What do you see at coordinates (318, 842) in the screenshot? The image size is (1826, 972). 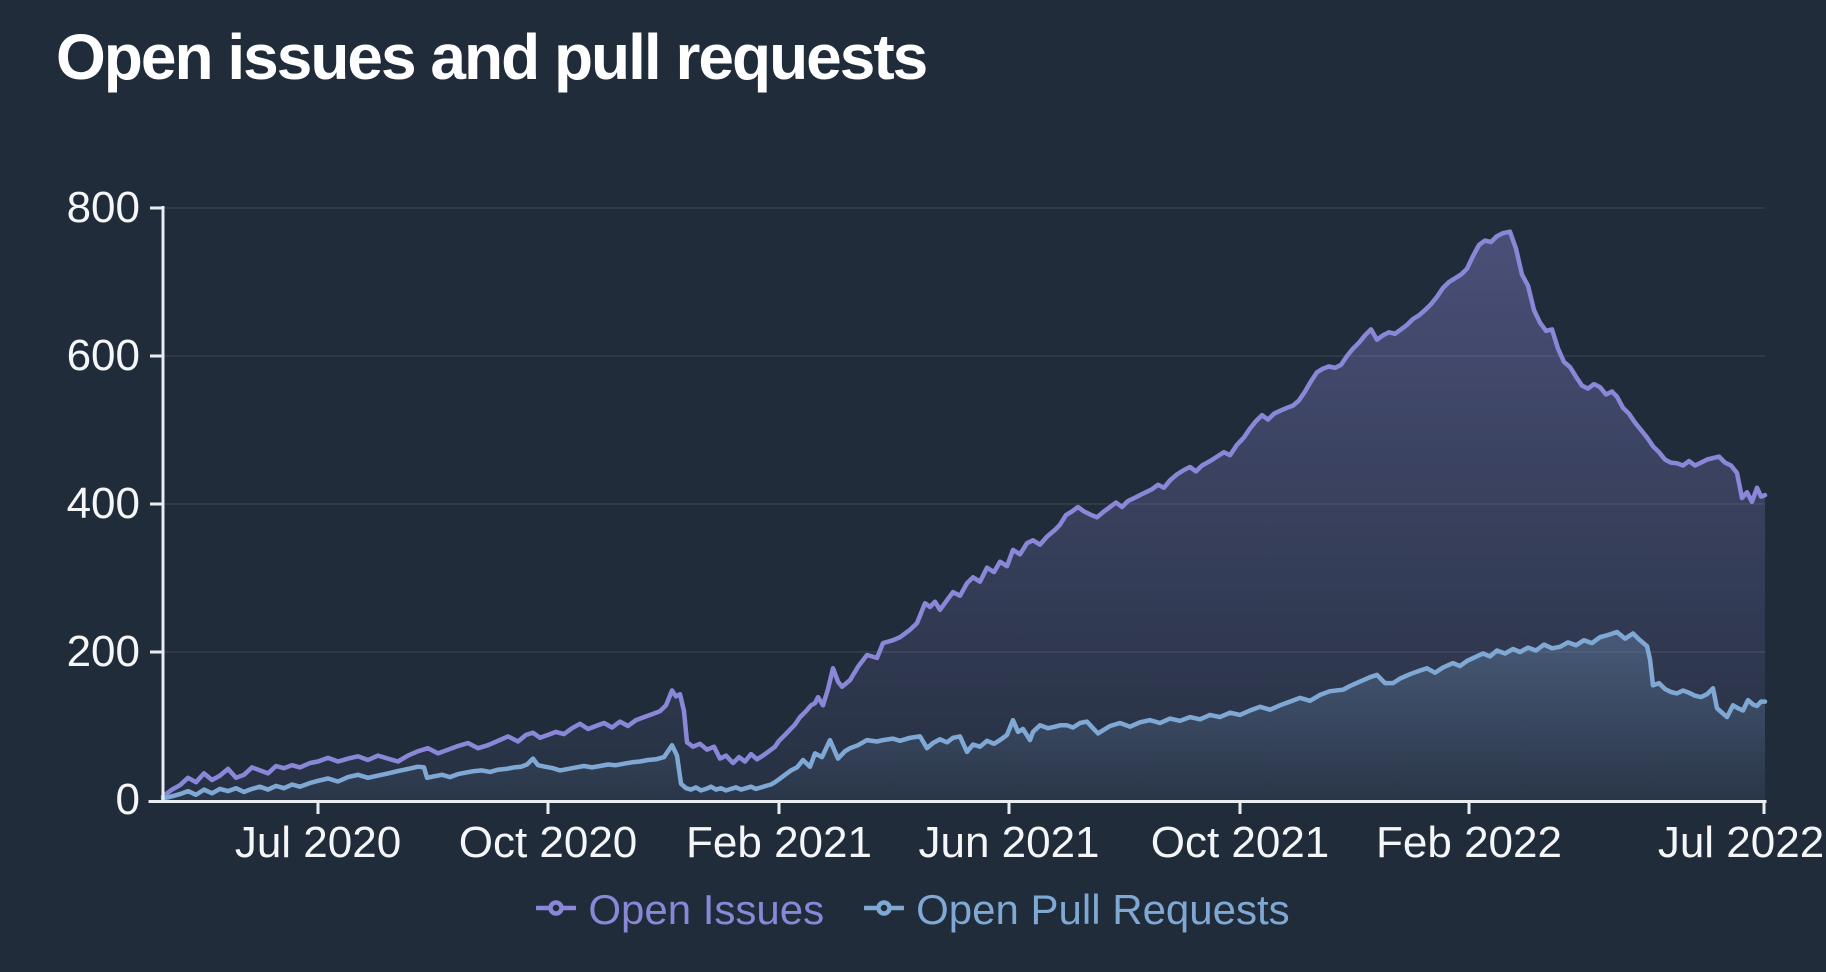 I see `x-tick-label-jul-2020: Jul 2020` at bounding box center [318, 842].